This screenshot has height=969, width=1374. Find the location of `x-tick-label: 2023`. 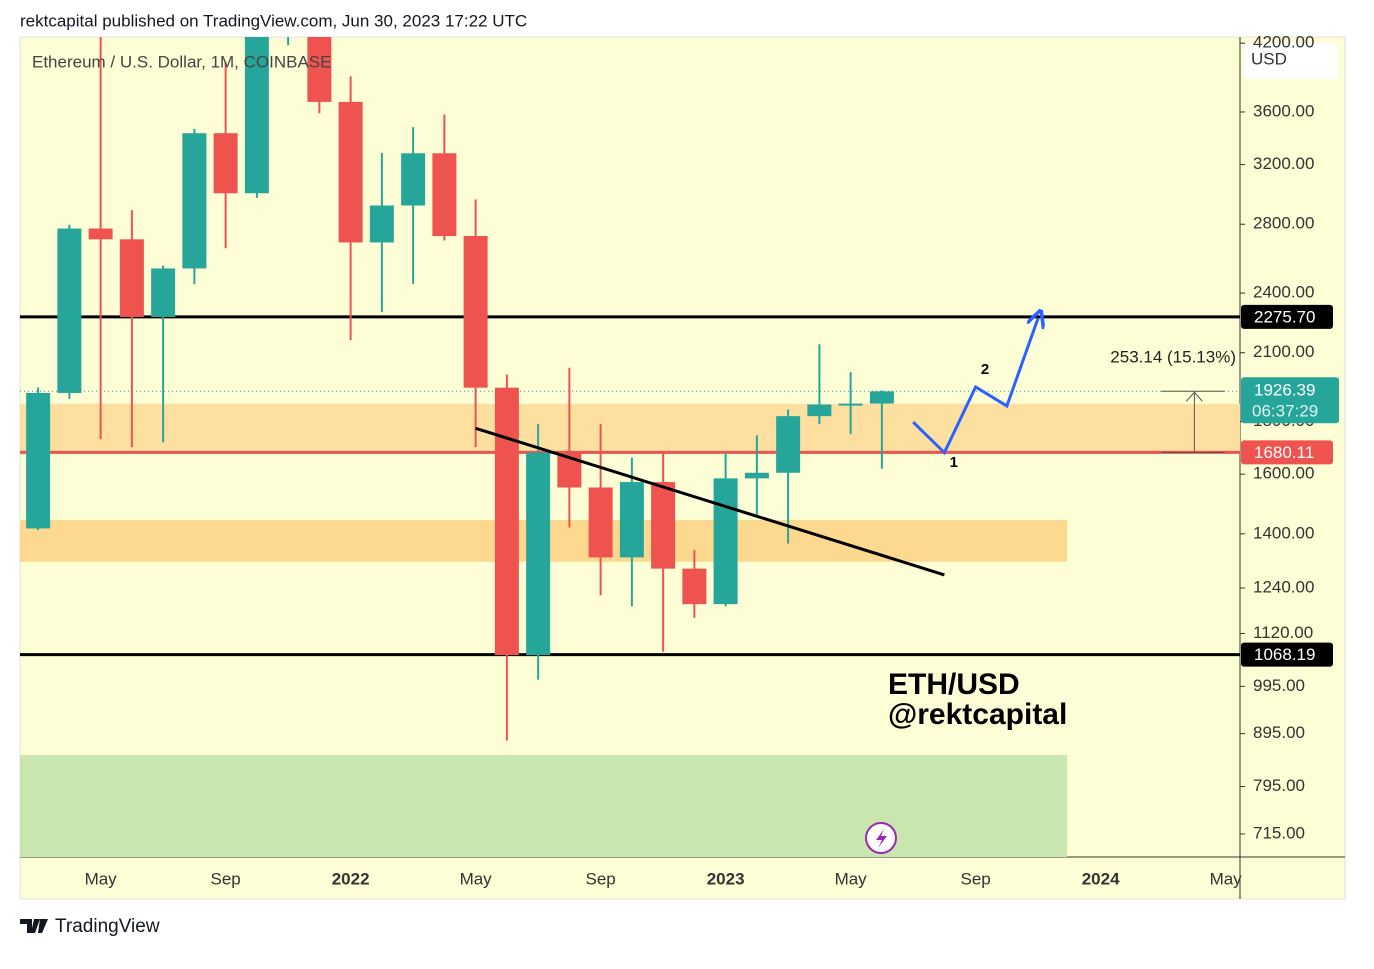

x-tick-label: 2023 is located at coordinates (726, 878).